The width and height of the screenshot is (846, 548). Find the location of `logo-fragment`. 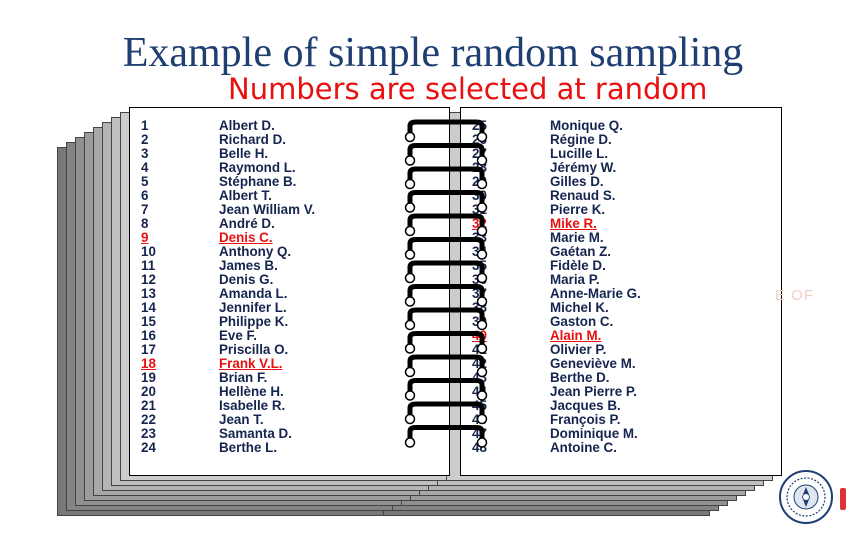

logo-fragment is located at coordinates (843, 499).